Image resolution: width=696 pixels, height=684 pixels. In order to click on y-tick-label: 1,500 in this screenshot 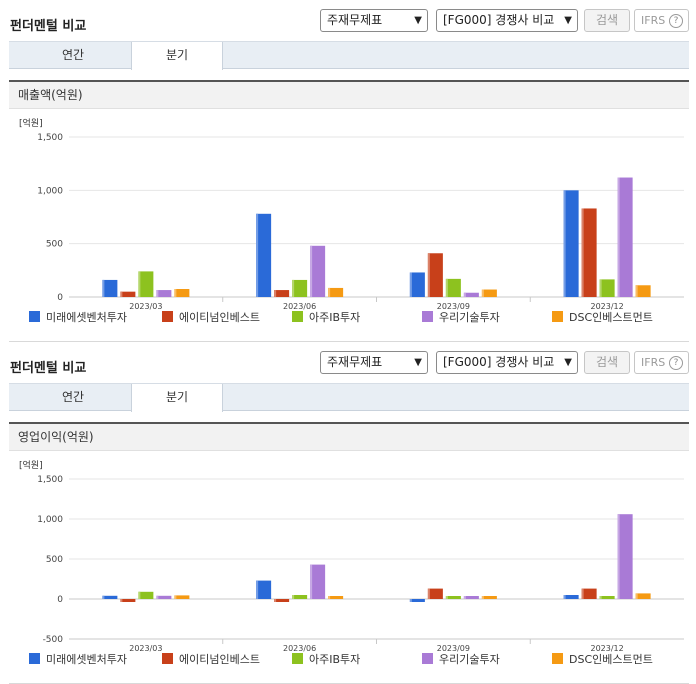, I will do `click(50, 480)`.